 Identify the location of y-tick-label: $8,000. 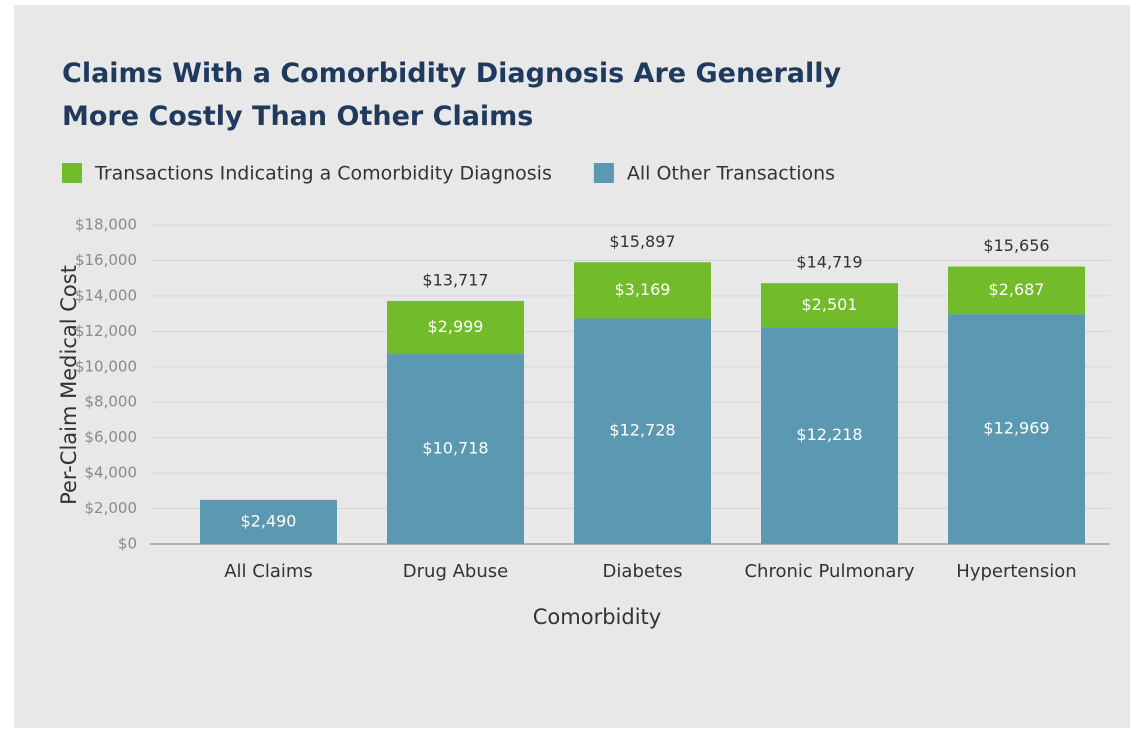
(111, 402).